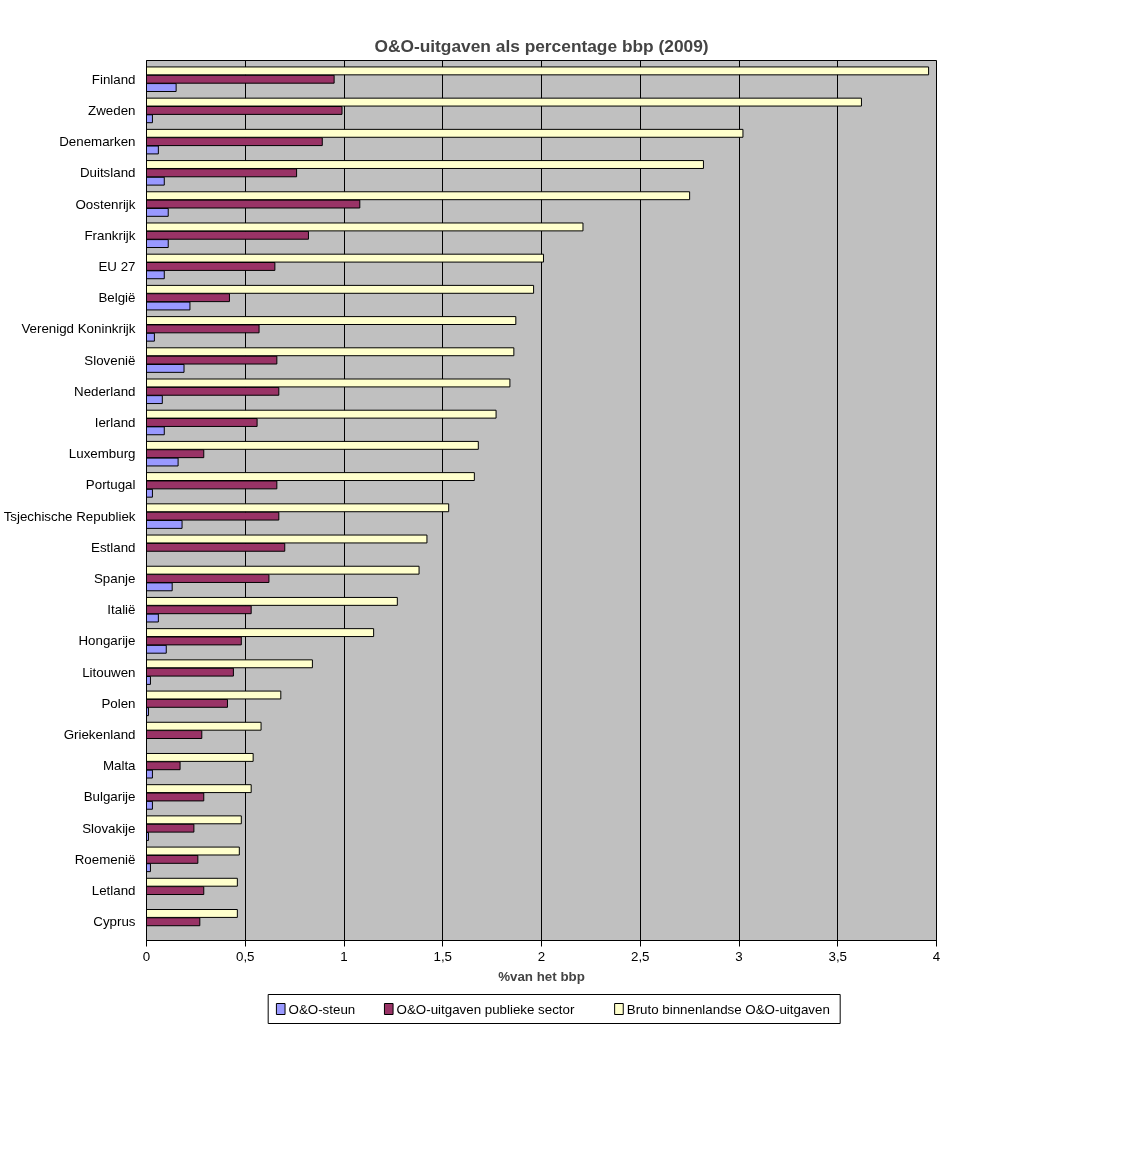  I want to click on x-tick-label: 3,5, so click(838, 956).